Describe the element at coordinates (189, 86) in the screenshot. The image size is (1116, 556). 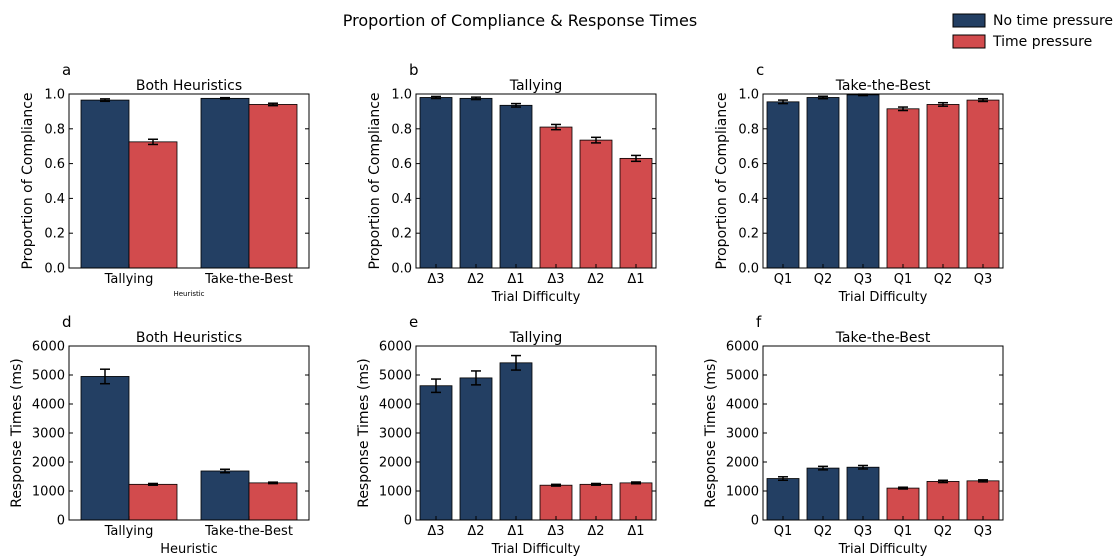
I see `panel-title: Both Heuristics` at that location.